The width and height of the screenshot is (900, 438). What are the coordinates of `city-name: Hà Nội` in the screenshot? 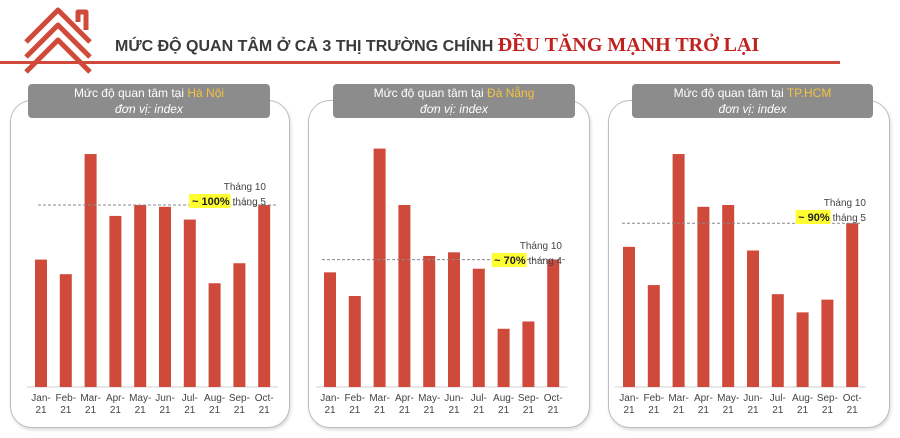 It's located at (206, 93).